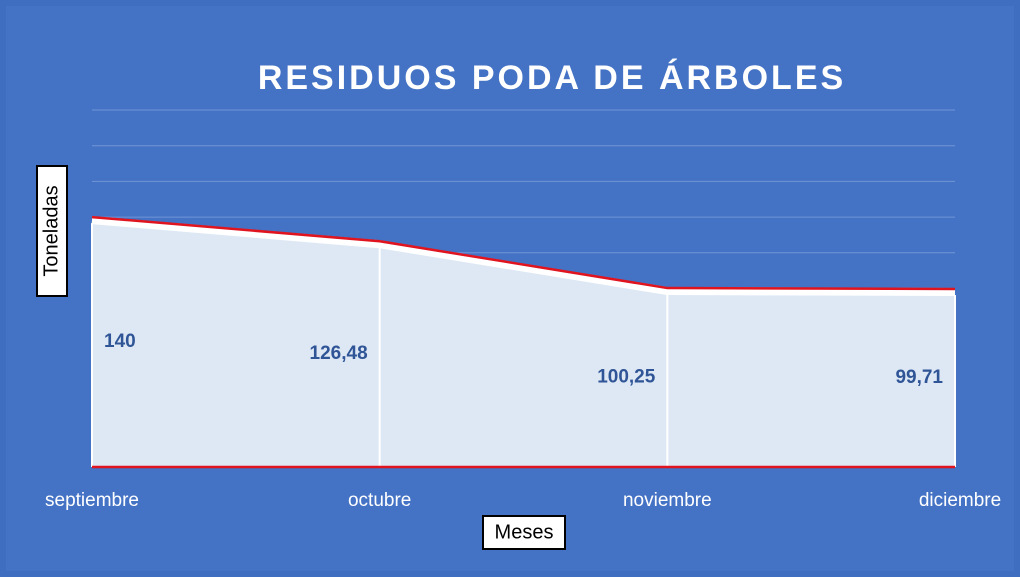  I want to click on x-tick-label: septiembre, so click(92, 500).